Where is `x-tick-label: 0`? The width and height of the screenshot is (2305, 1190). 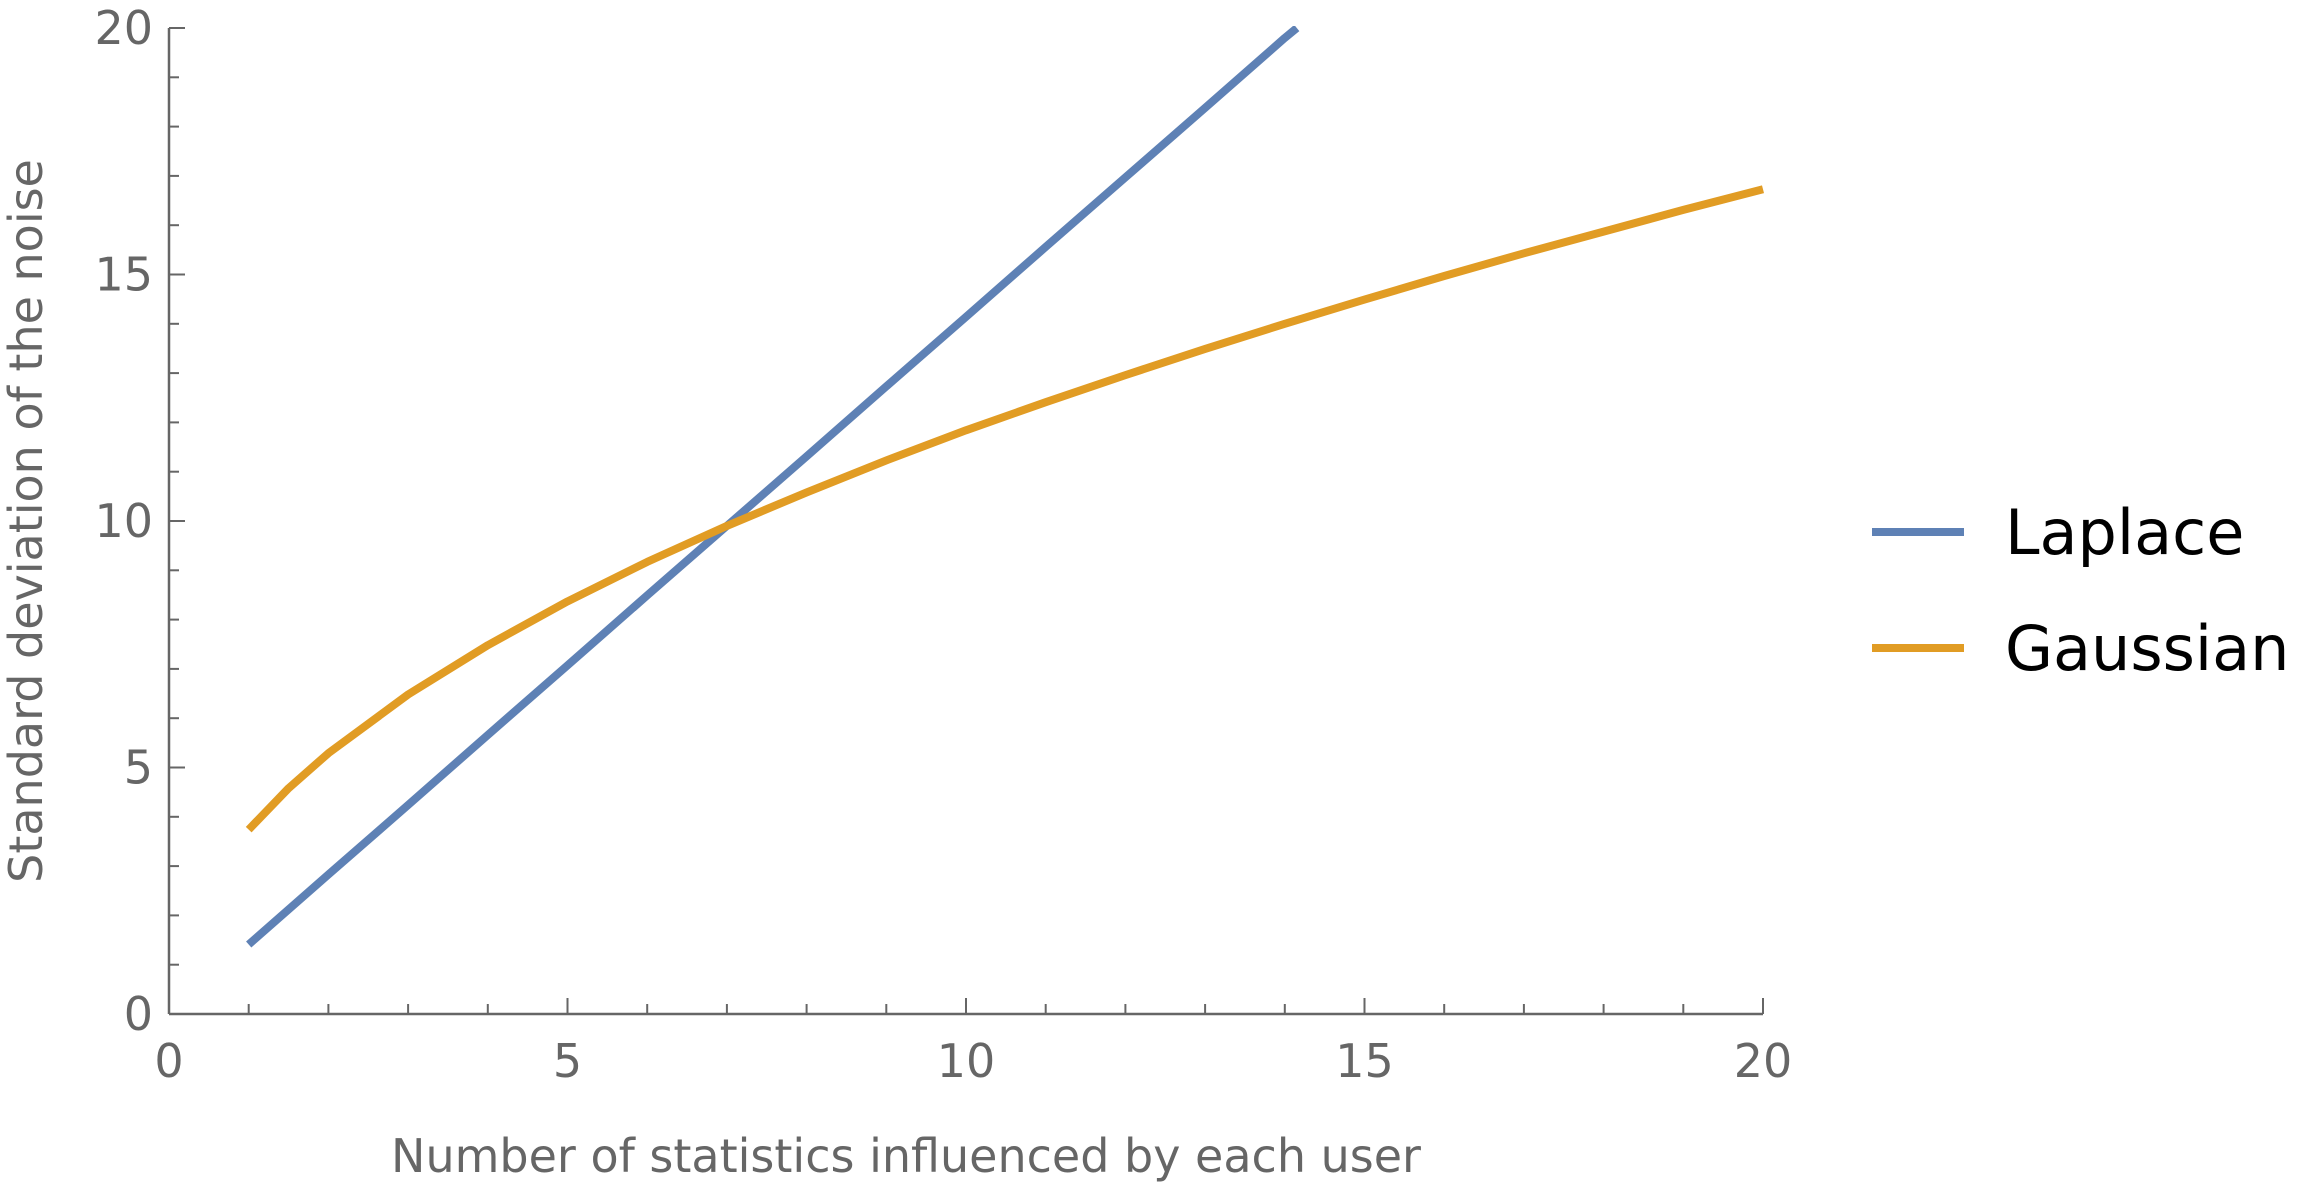 x-tick-label: 0 is located at coordinates (168, 1061).